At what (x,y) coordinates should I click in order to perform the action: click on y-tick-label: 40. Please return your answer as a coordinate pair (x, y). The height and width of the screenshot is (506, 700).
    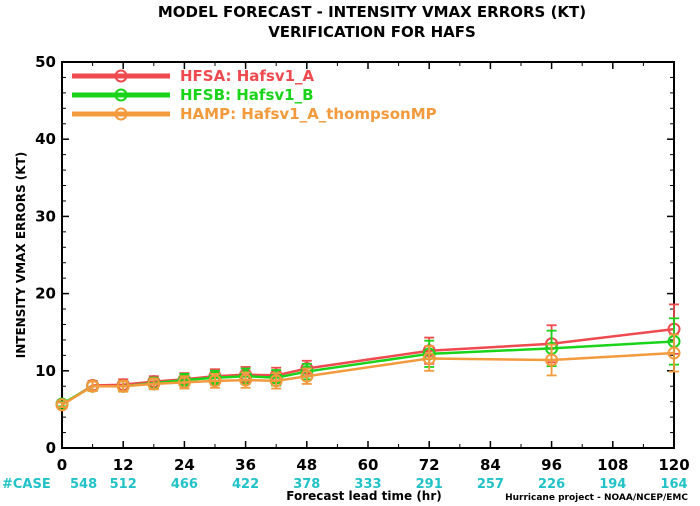
    Looking at the image, I should click on (45, 139).